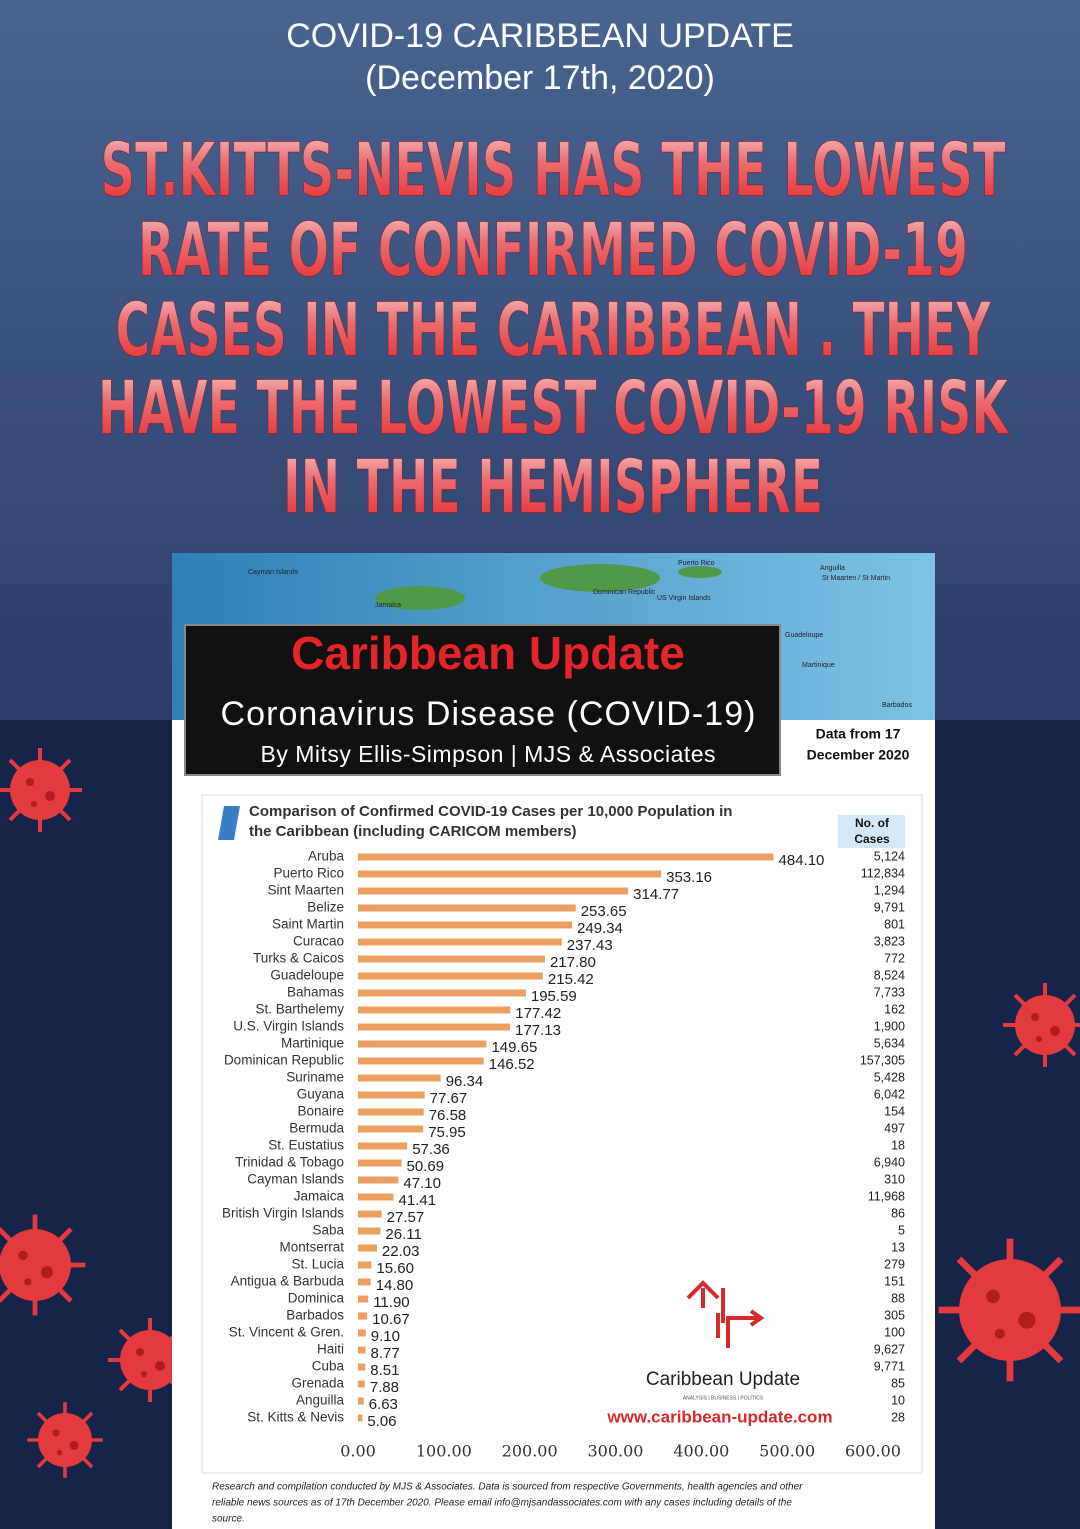 The height and width of the screenshot is (1529, 1080). I want to click on category-label: Barbados, so click(315, 1315).